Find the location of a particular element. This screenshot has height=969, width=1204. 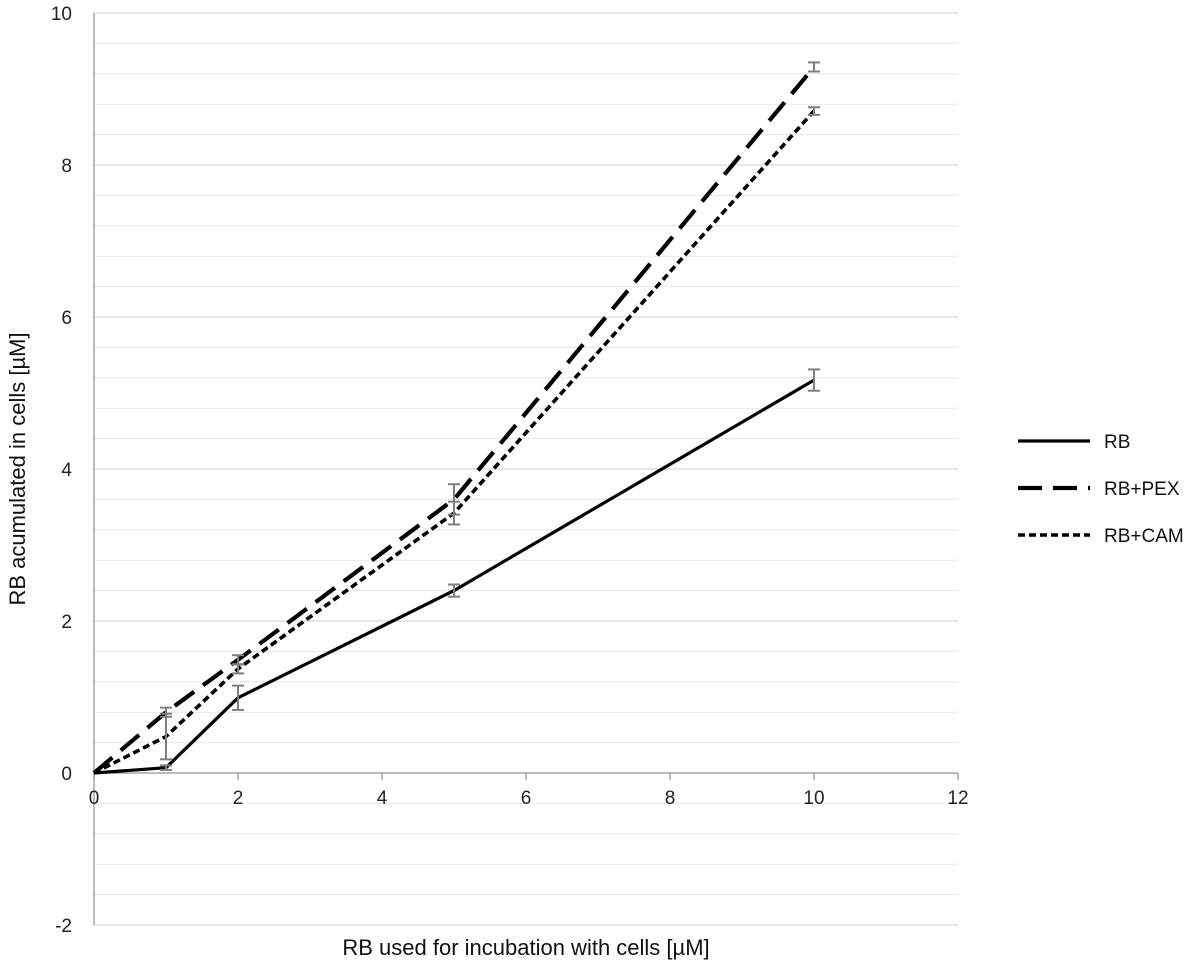

legend-item: RB+PEX is located at coordinates (1099, 489).